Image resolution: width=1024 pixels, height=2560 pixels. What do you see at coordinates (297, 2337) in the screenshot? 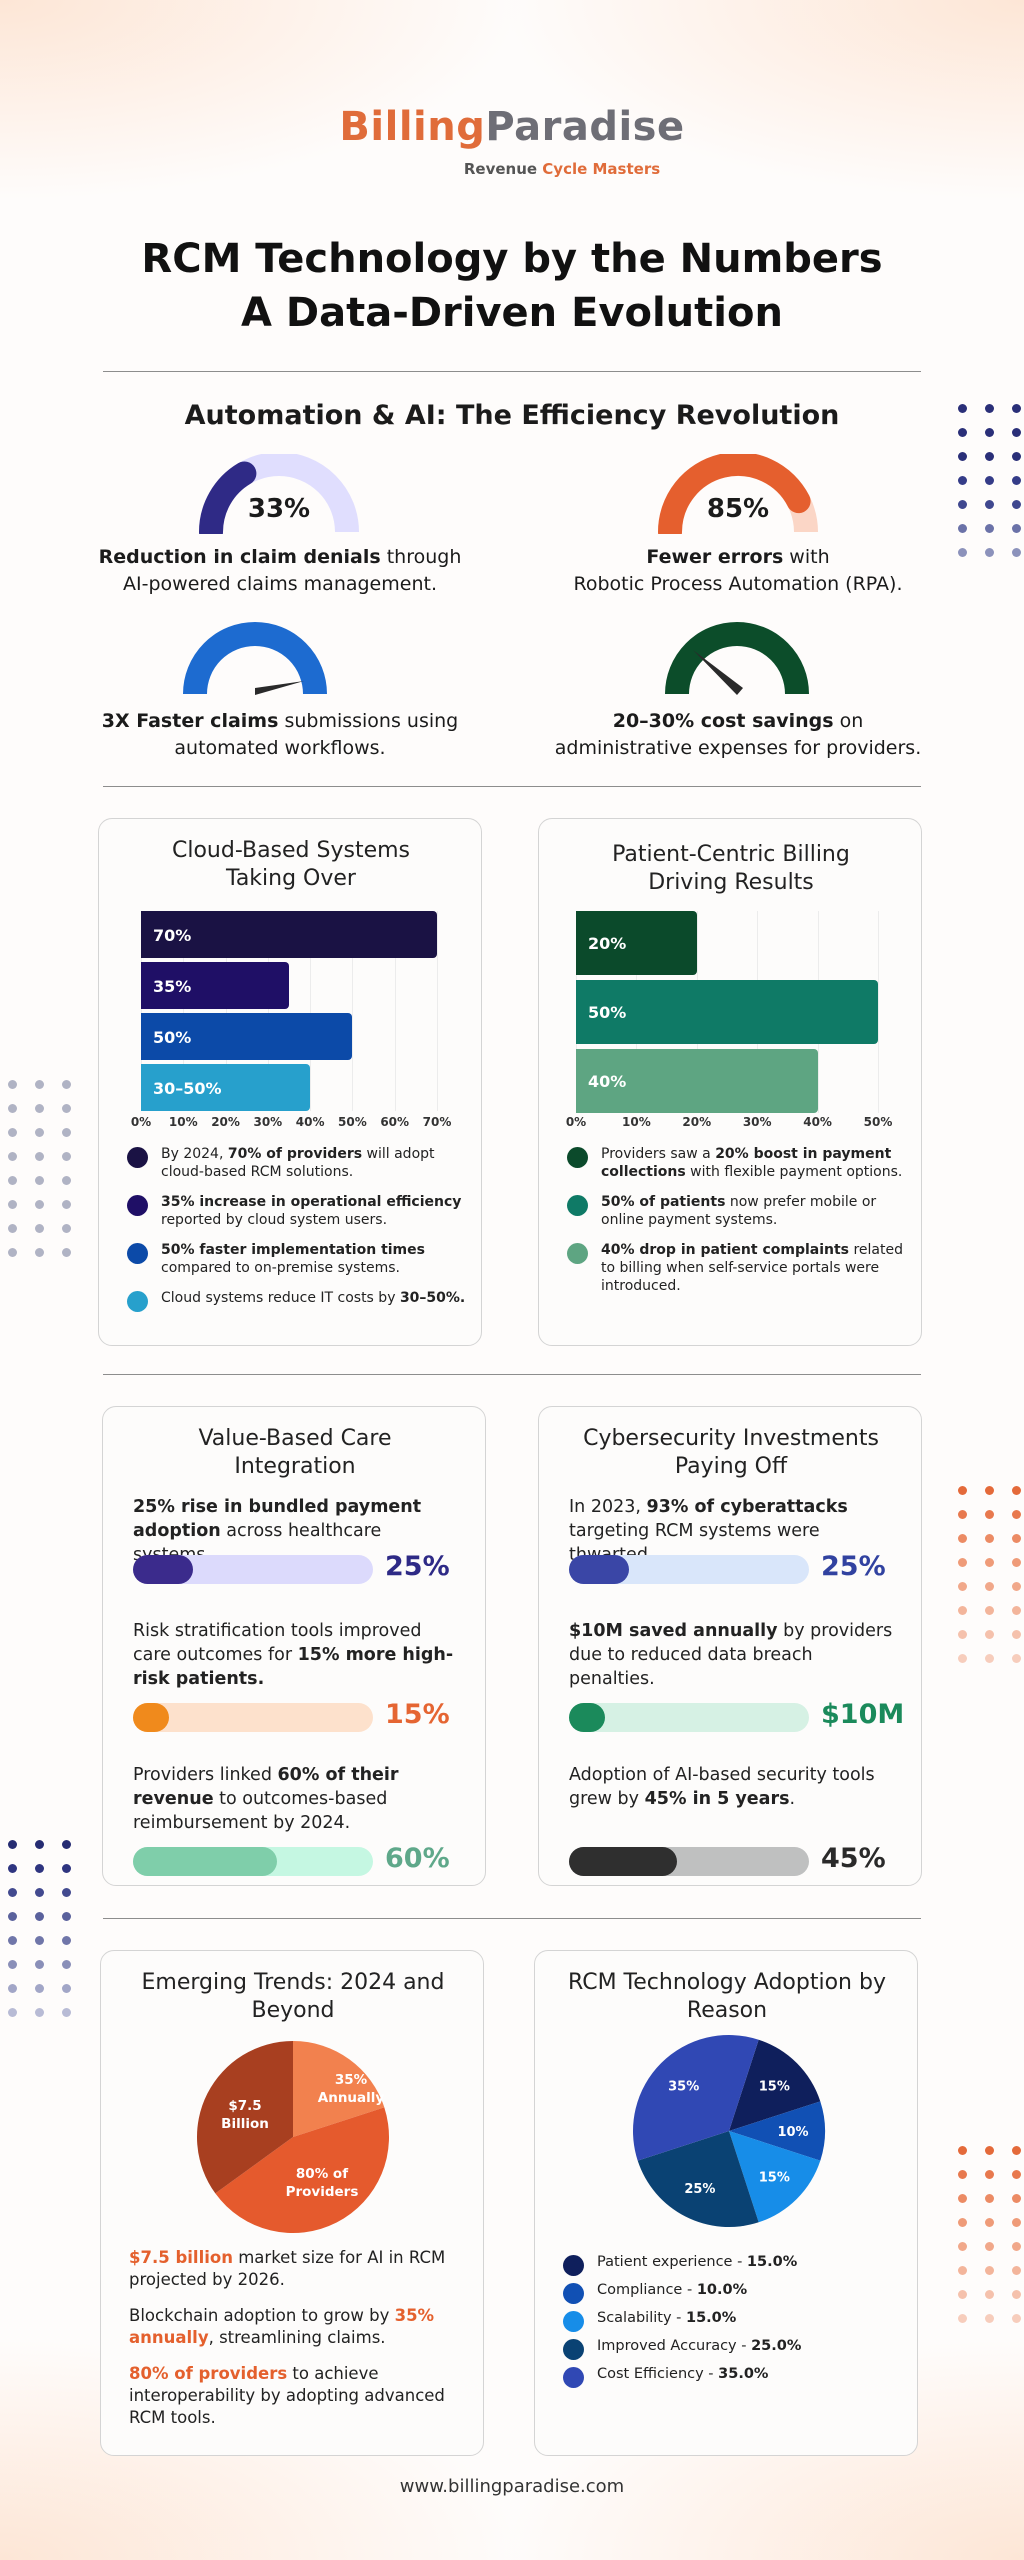
I see `trend-text: , streamlining claims.` at bounding box center [297, 2337].